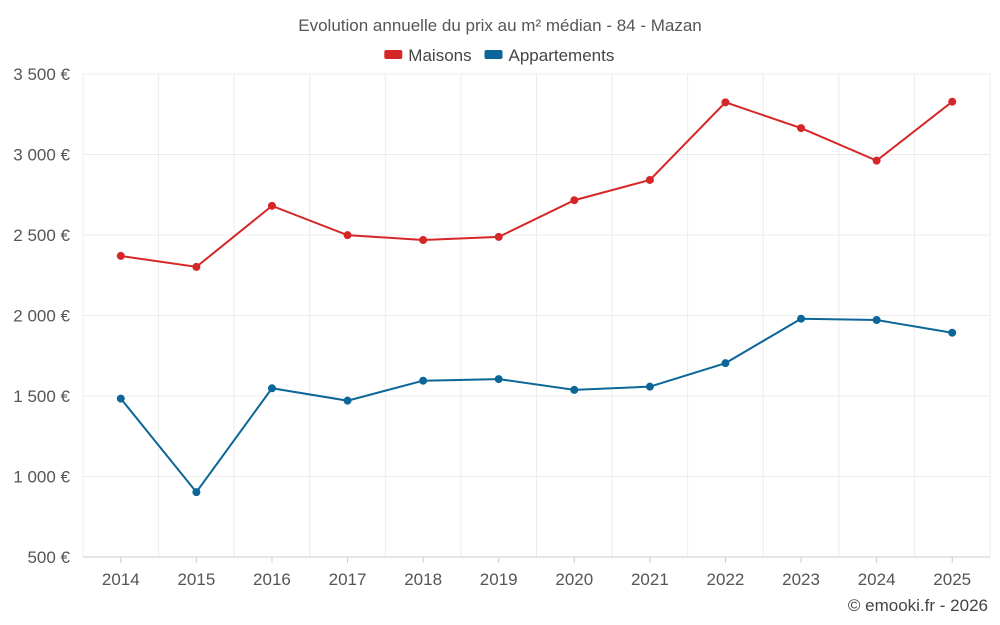 The height and width of the screenshot is (625, 1000). Describe the element at coordinates (393, 54) in the screenshot. I see `legend-swatch-maisons` at that location.